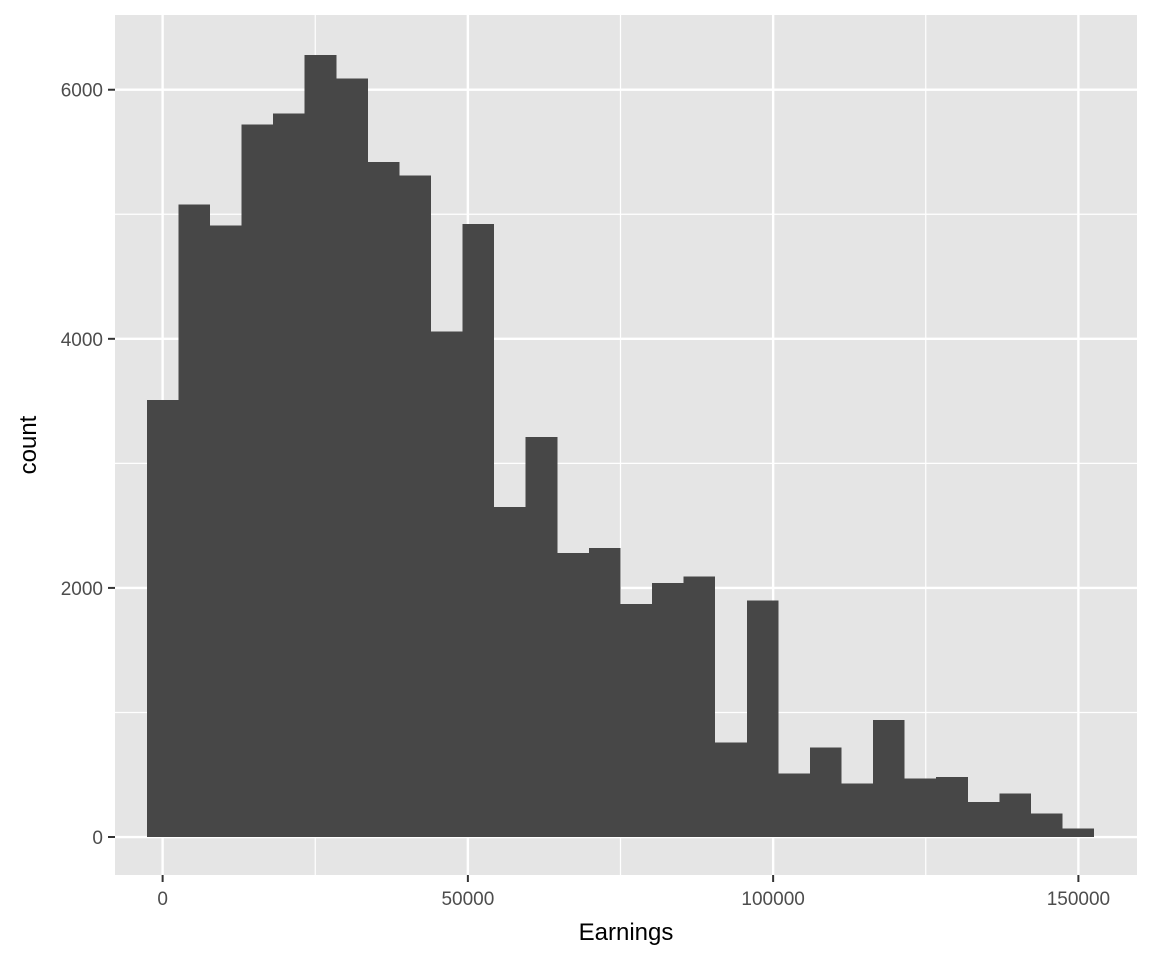 The height and width of the screenshot is (960, 1152). I want to click on y-tick-label: 2000, so click(82, 589).